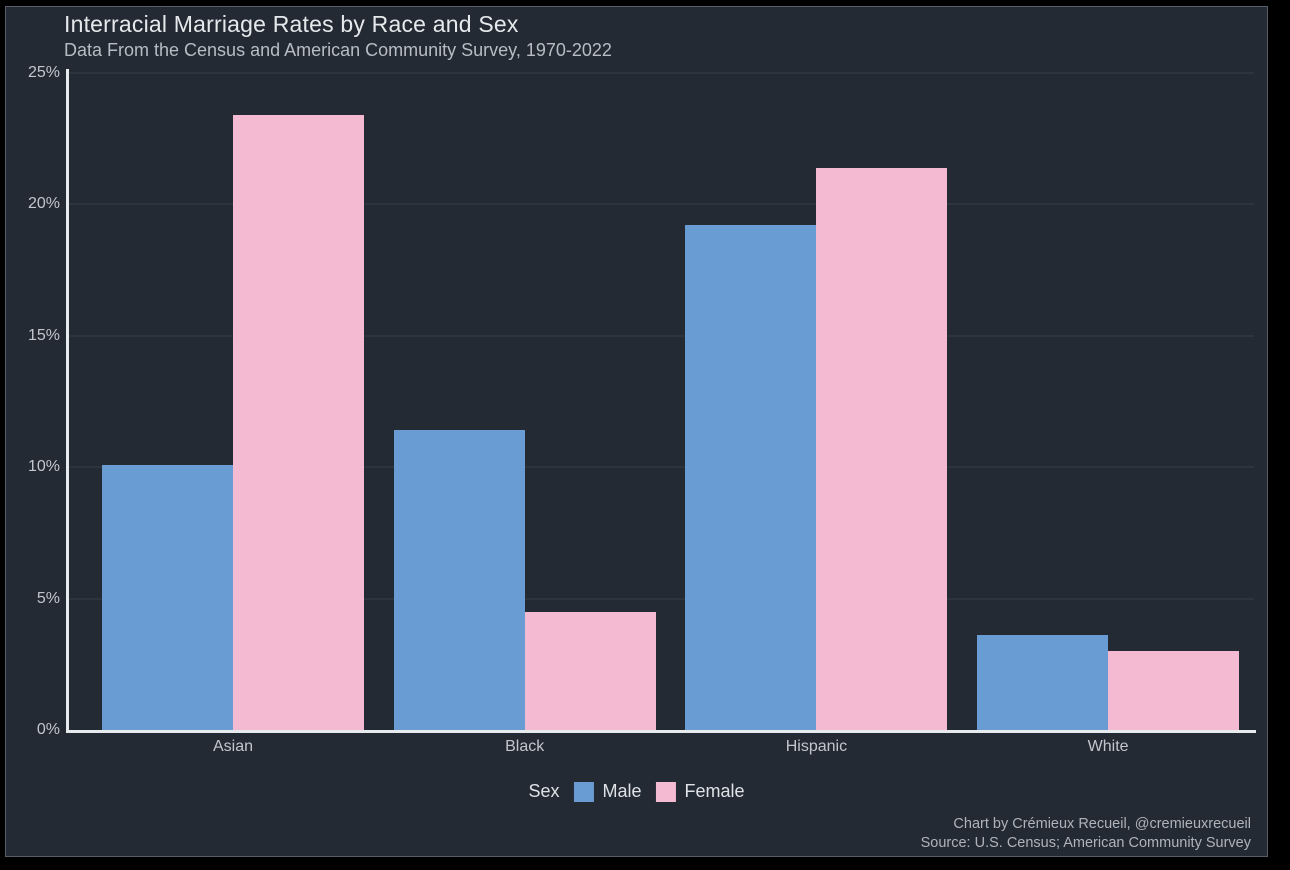 Image resolution: width=1290 pixels, height=870 pixels. What do you see at coordinates (714, 791) in the screenshot?
I see `legend-label-female: Female` at bounding box center [714, 791].